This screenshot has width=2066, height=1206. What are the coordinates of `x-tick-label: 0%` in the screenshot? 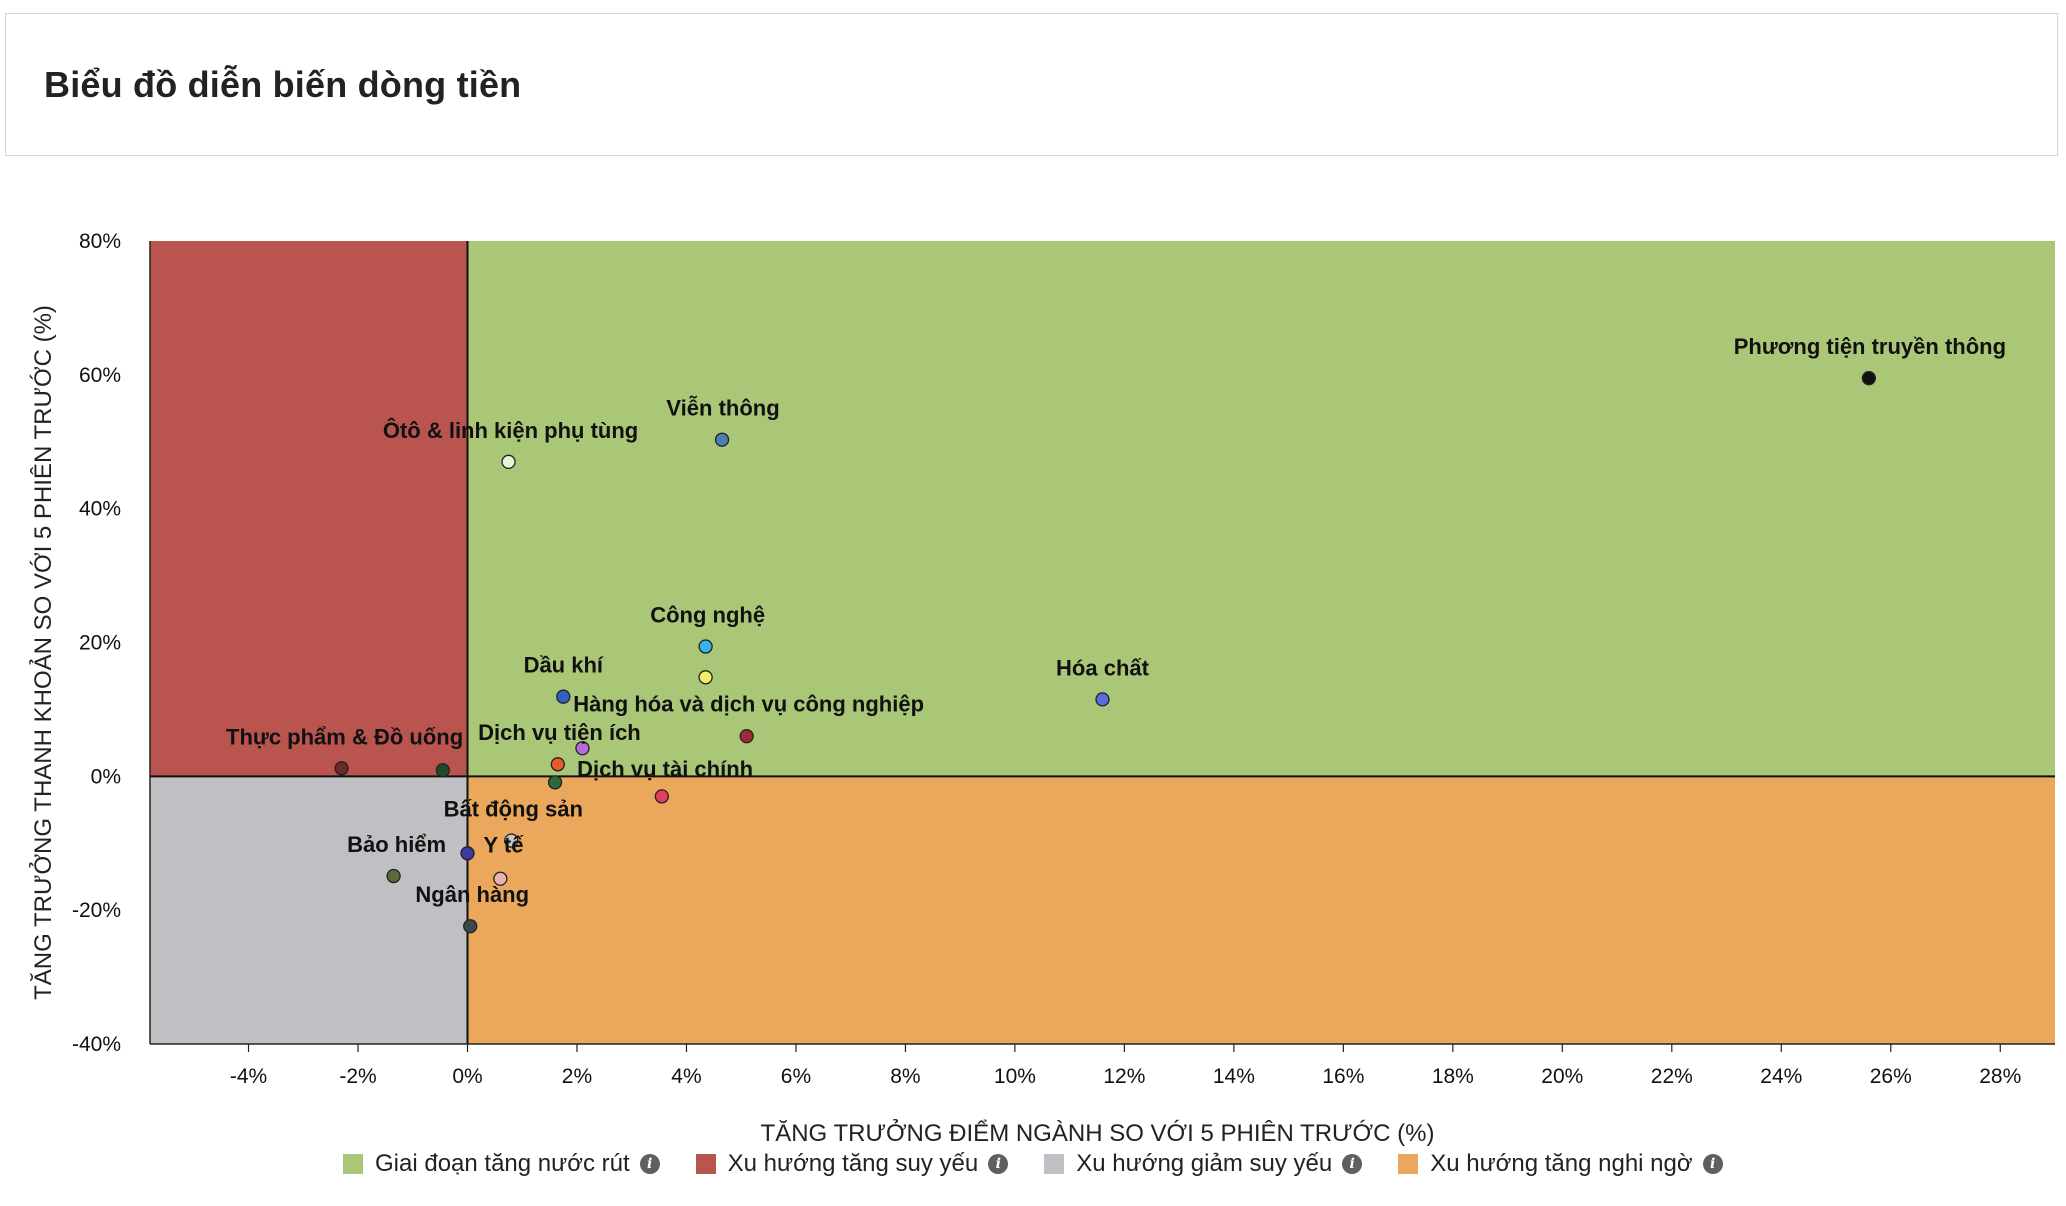 It's located at (467, 1076).